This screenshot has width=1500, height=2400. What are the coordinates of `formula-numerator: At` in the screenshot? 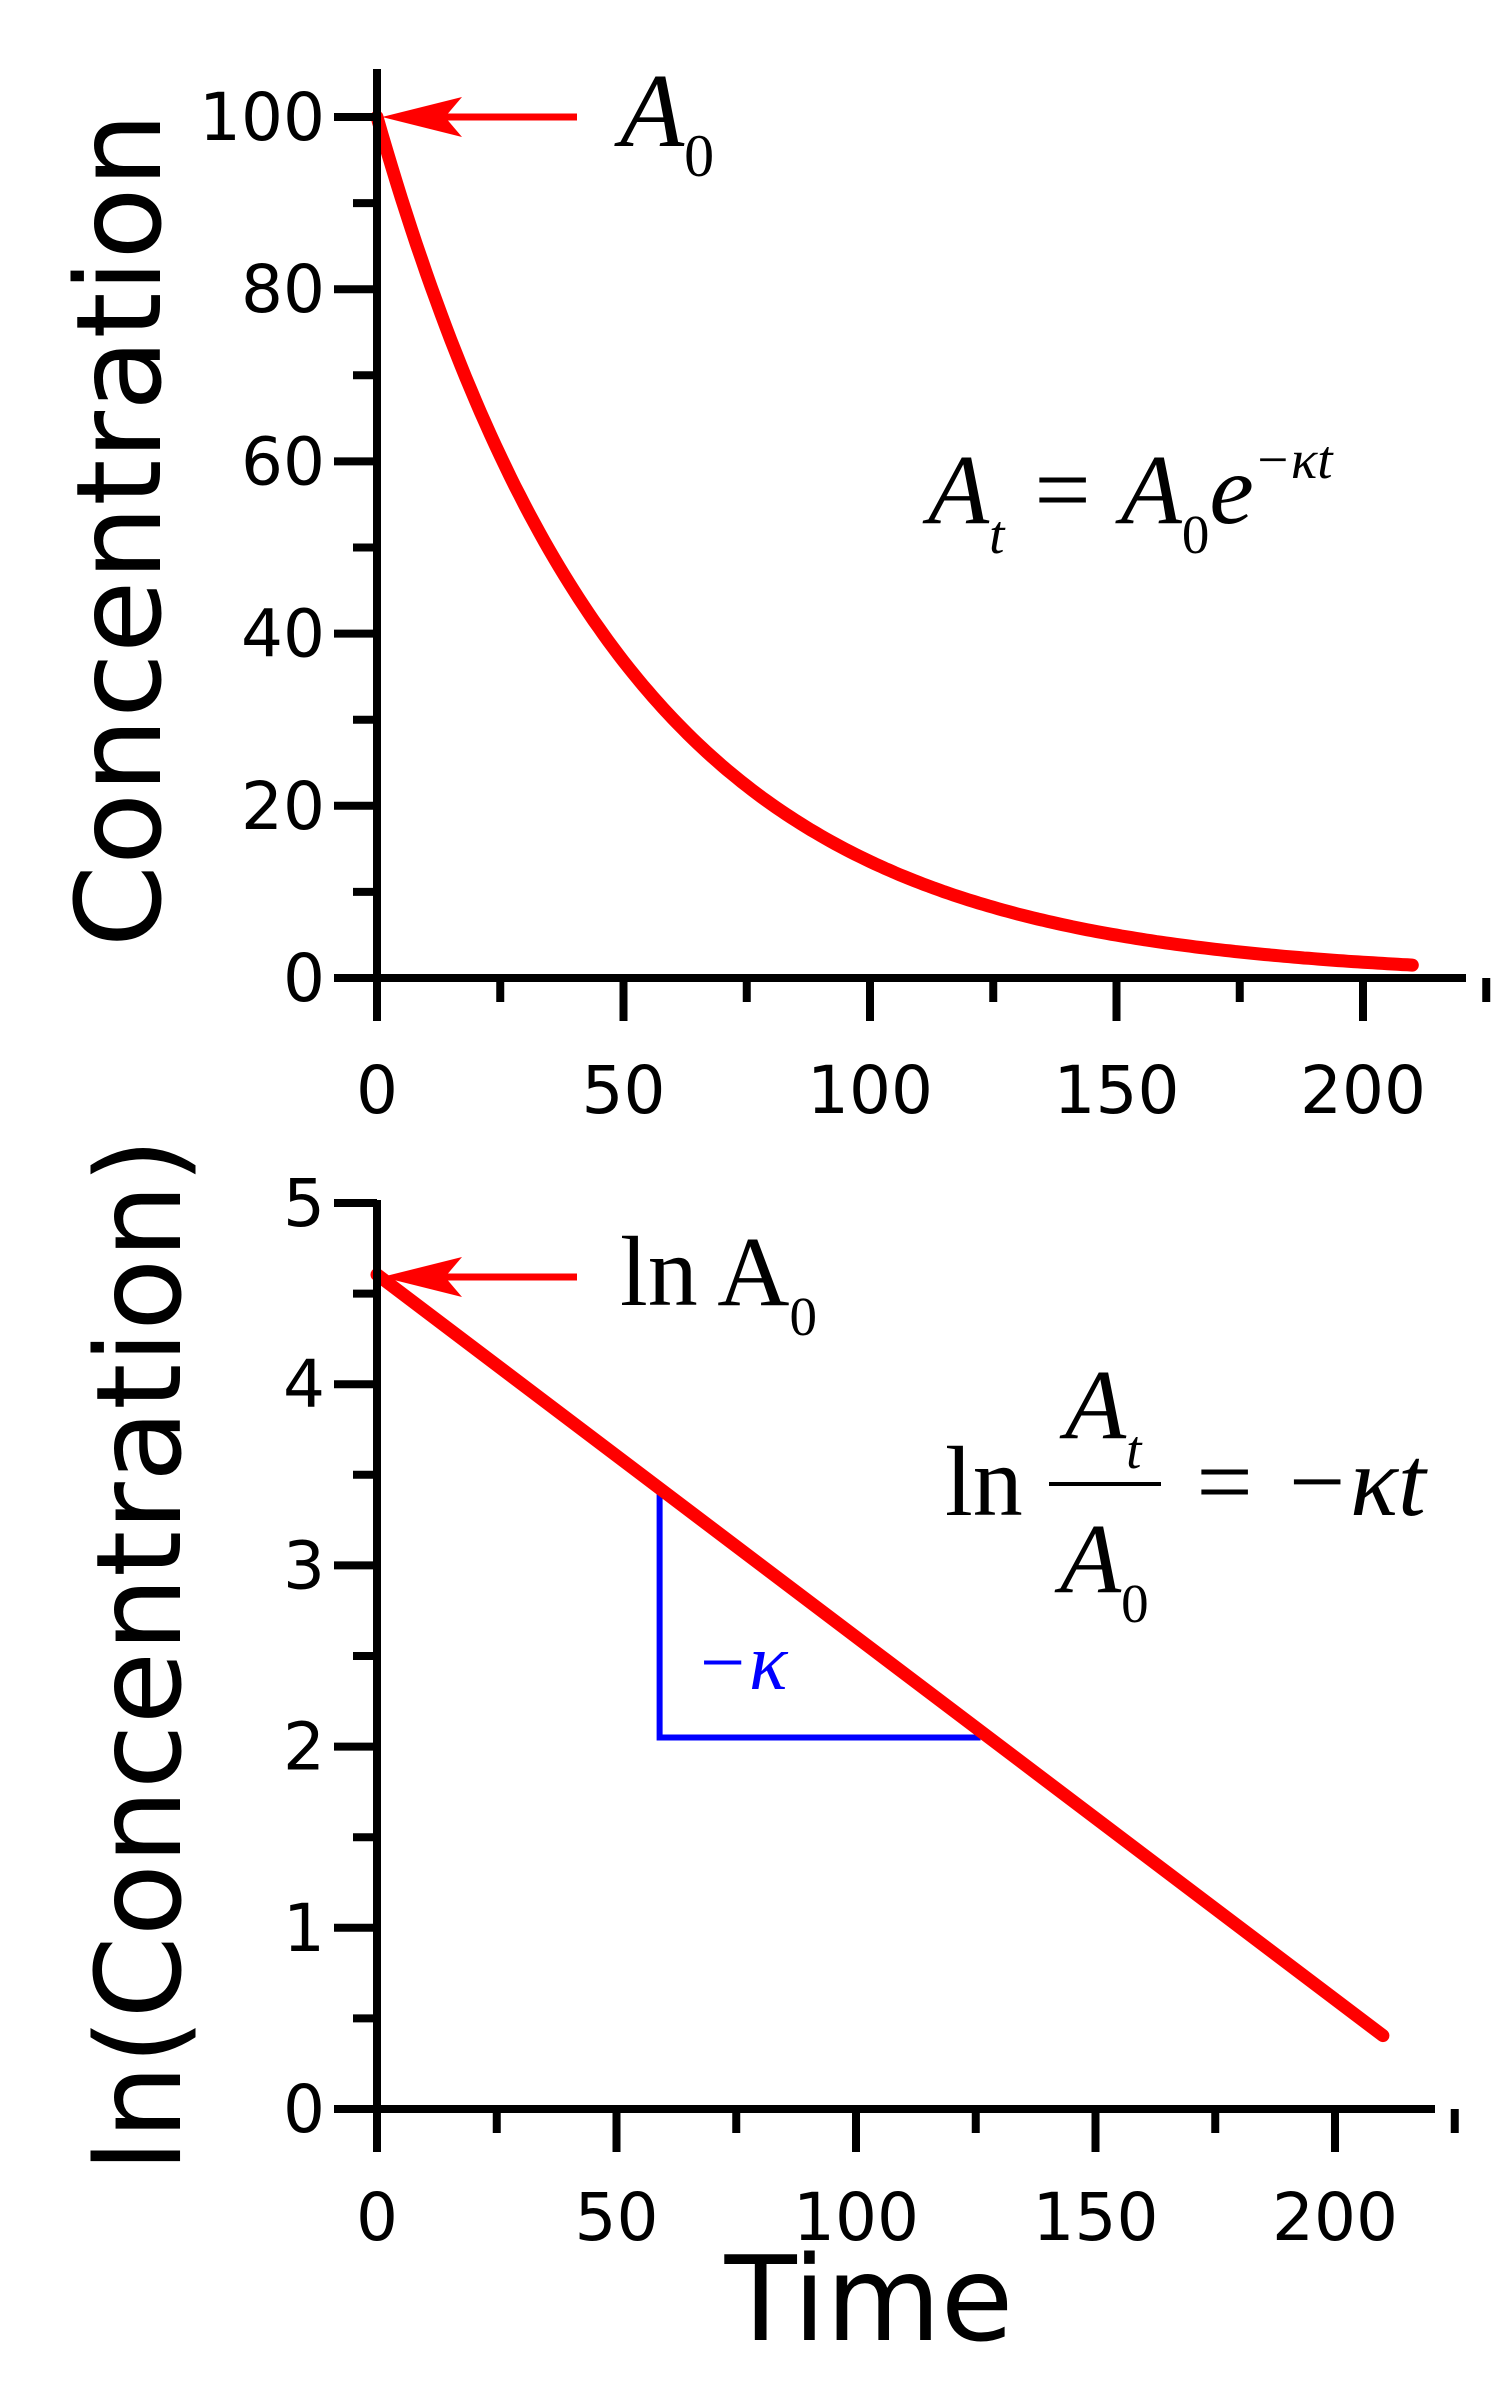 It's located at (1101, 1414).